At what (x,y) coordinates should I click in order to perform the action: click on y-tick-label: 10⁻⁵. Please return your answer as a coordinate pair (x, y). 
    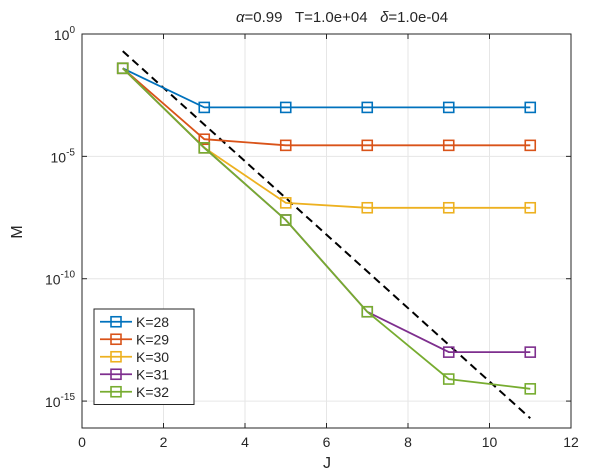
    Looking at the image, I should click on (63, 156).